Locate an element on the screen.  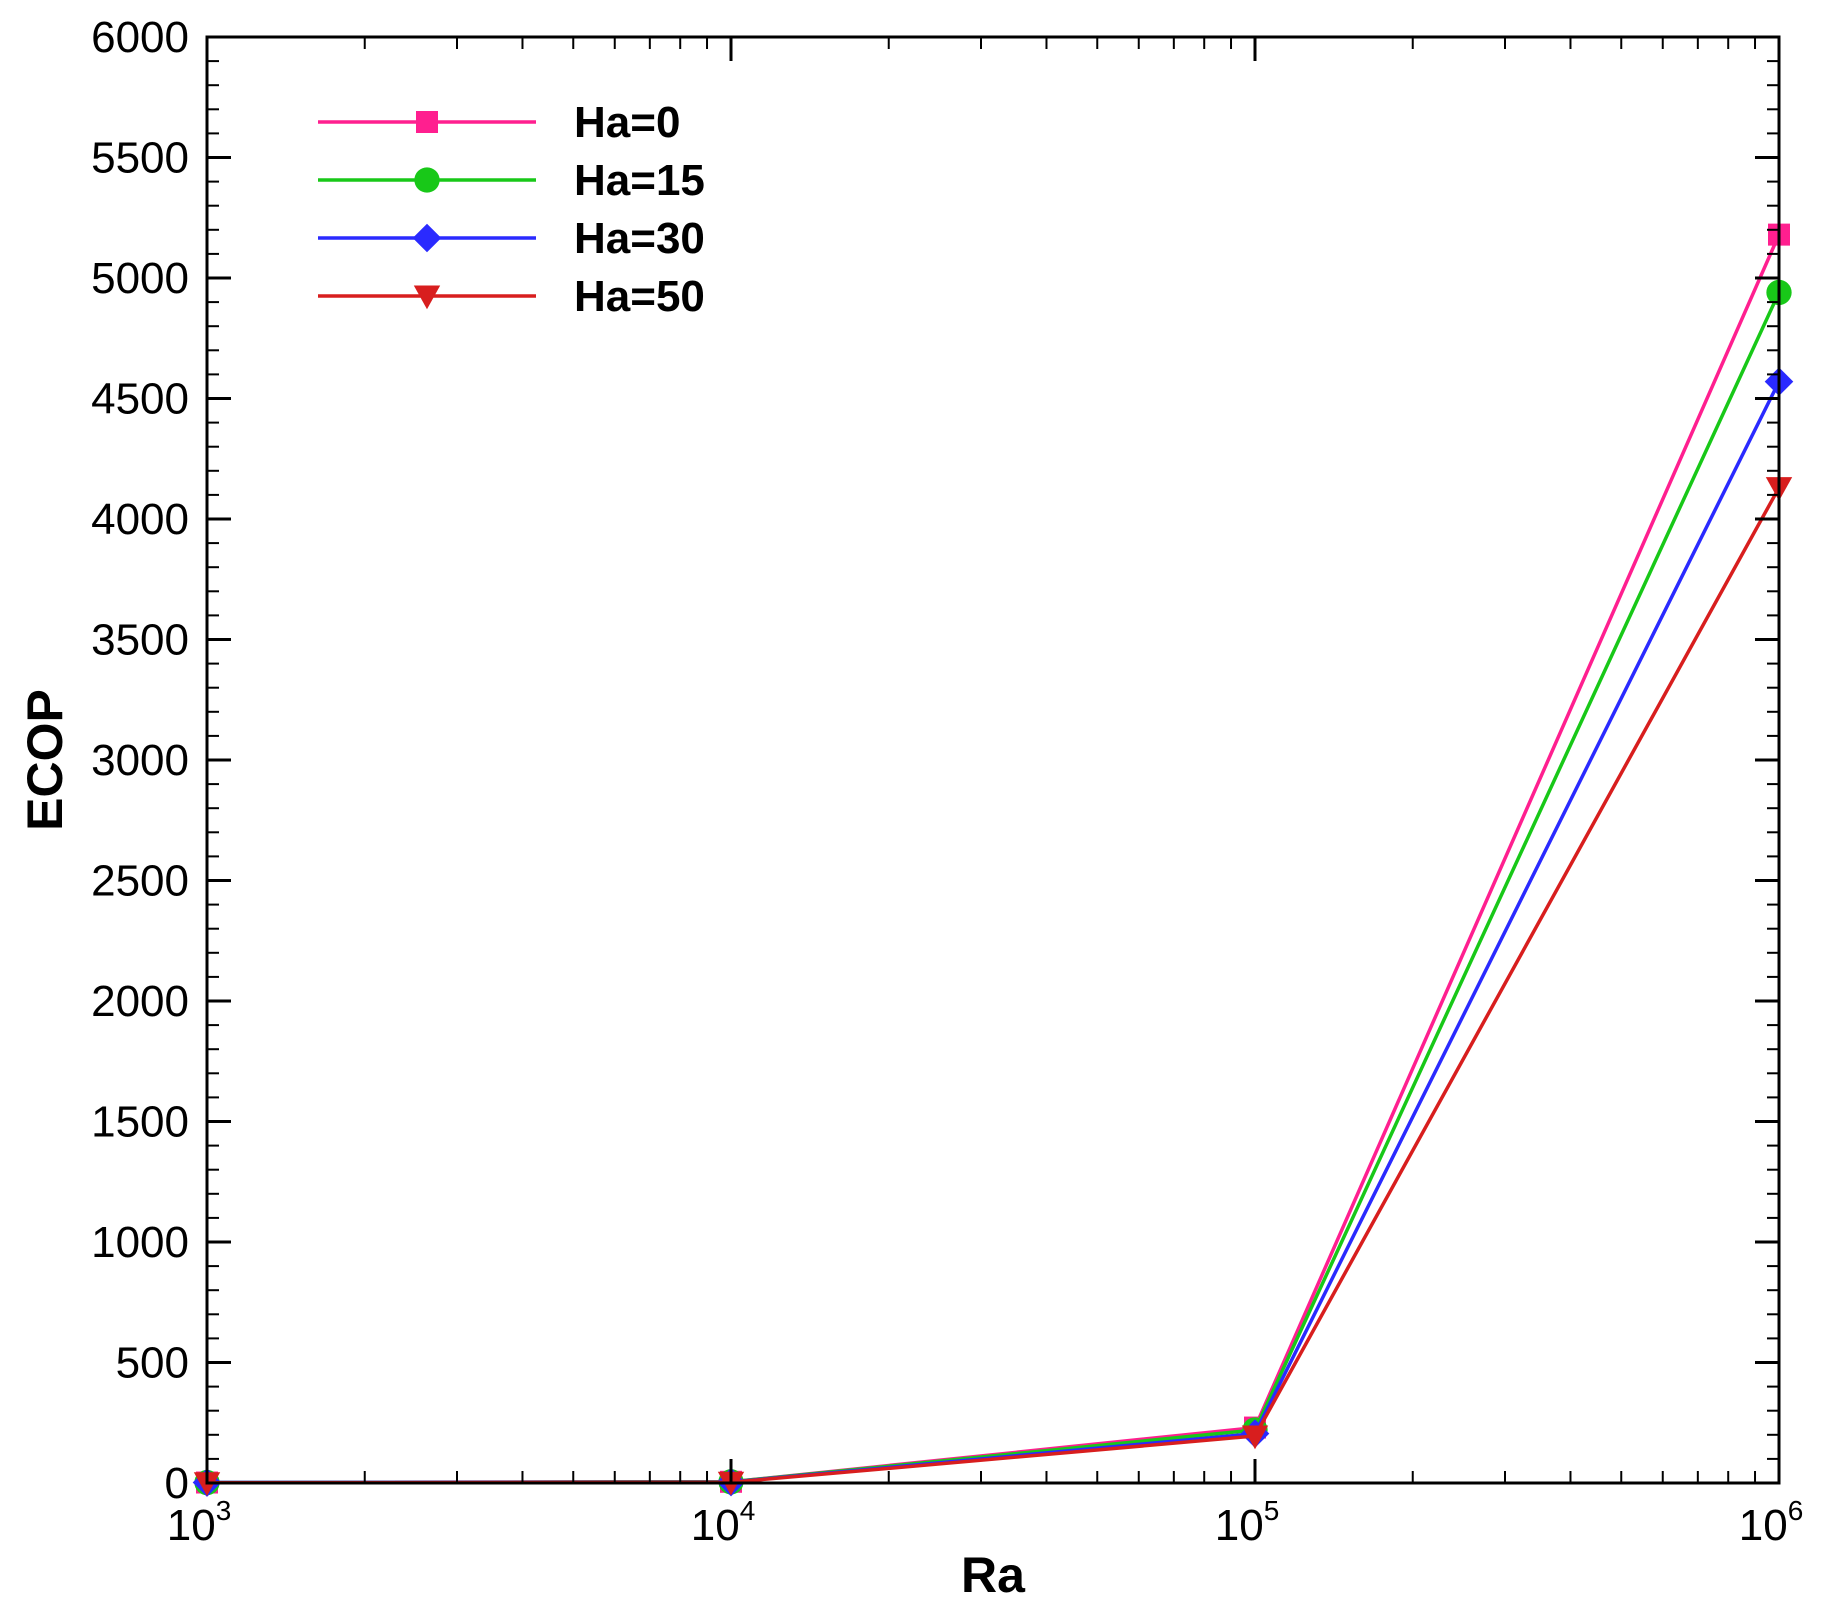
x-tick-label: 10⁵ is located at coordinates (1247, 1522).